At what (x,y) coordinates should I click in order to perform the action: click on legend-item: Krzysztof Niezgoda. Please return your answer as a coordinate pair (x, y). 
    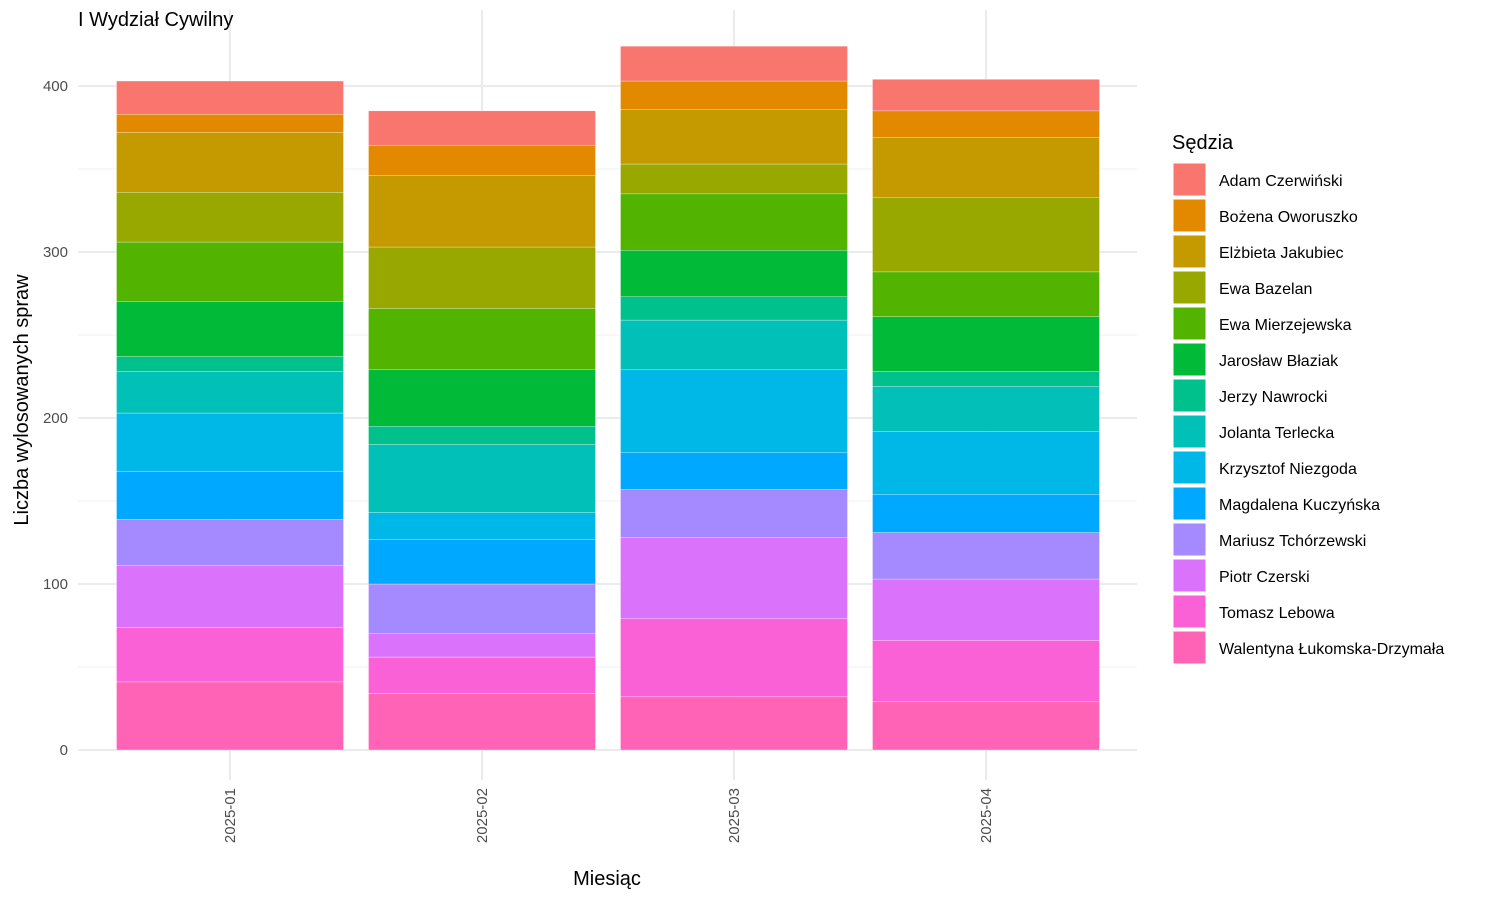
    Looking at the image, I should click on (1264, 467).